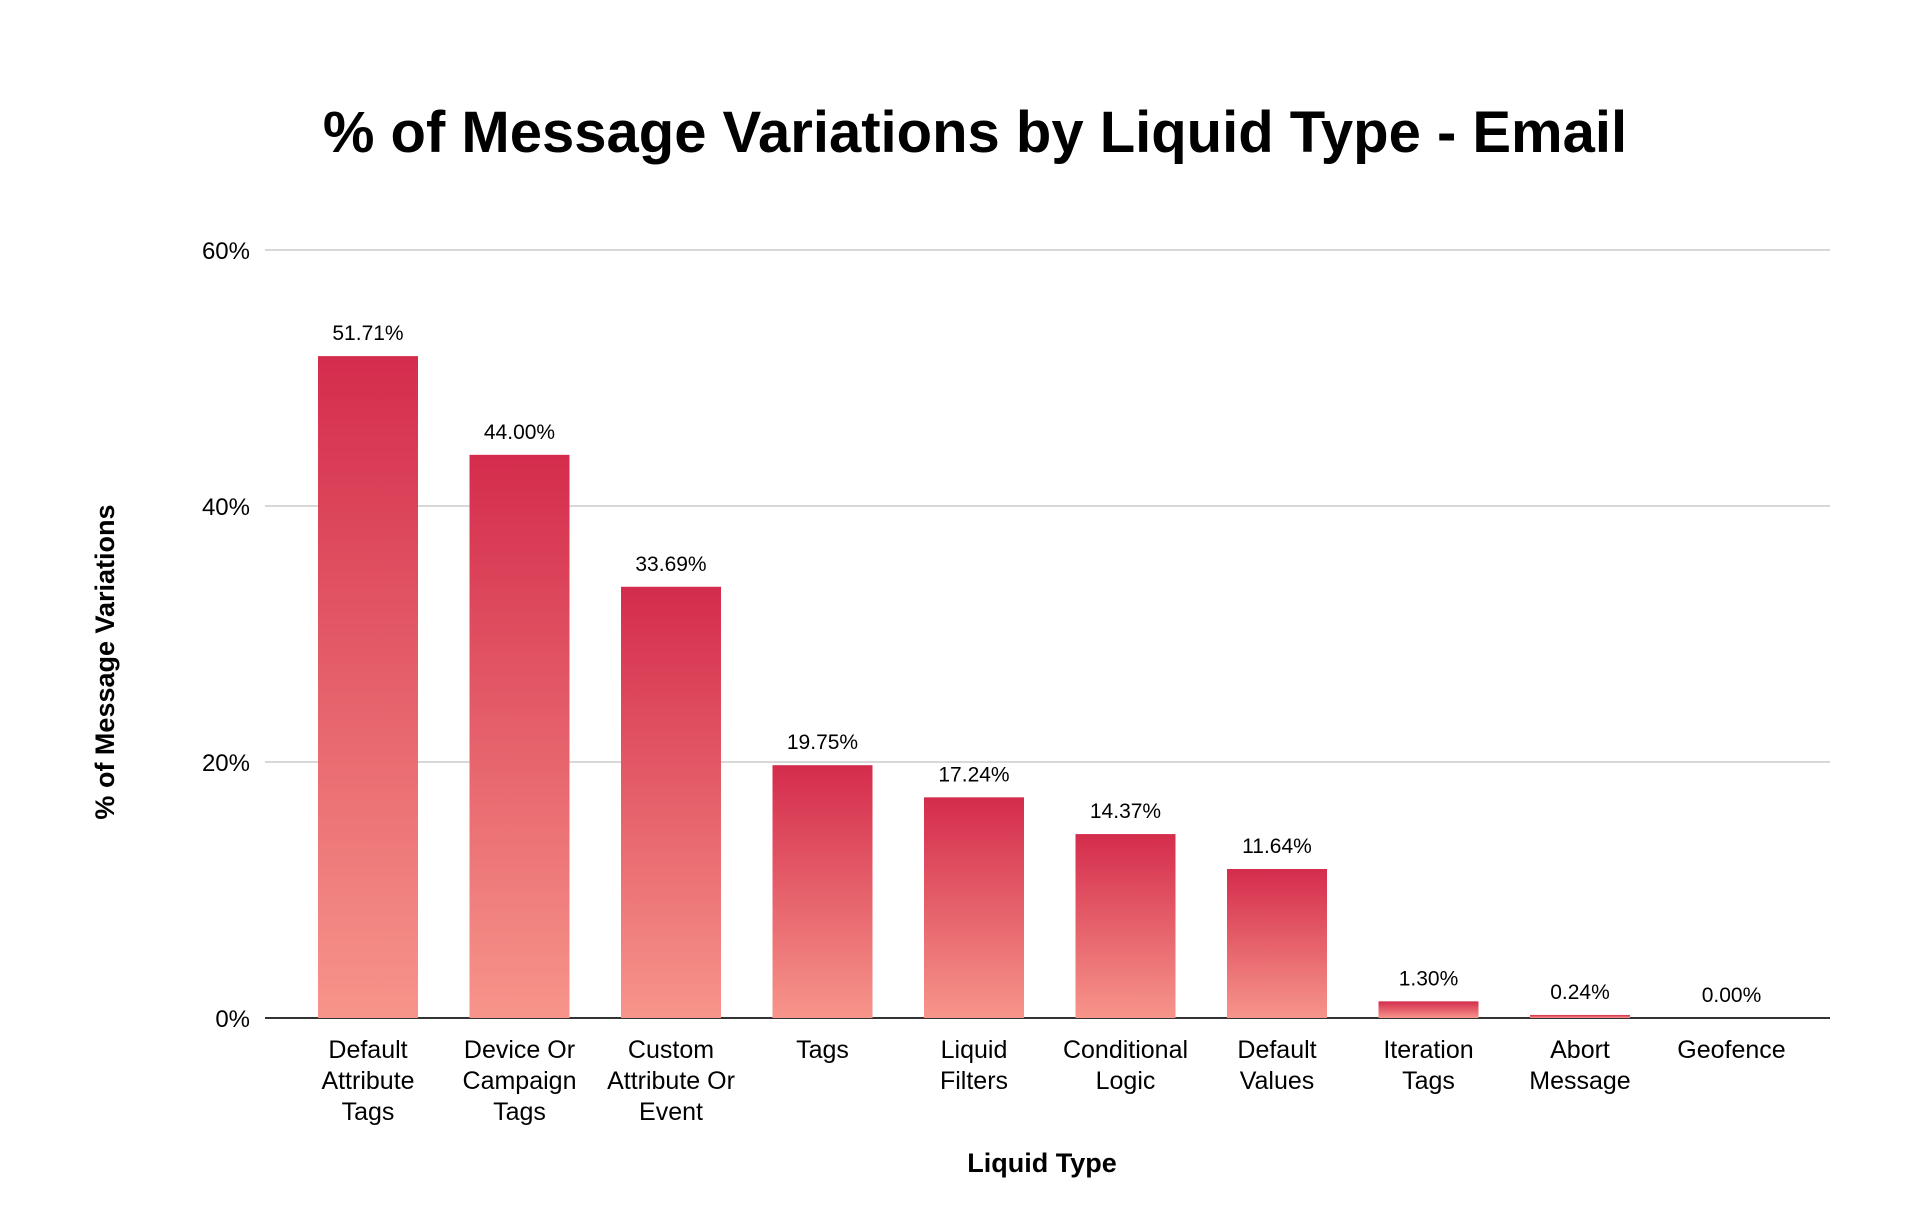  I want to click on y-axis-ticks: 0% 20% 40% 60%, so click(226, 635).